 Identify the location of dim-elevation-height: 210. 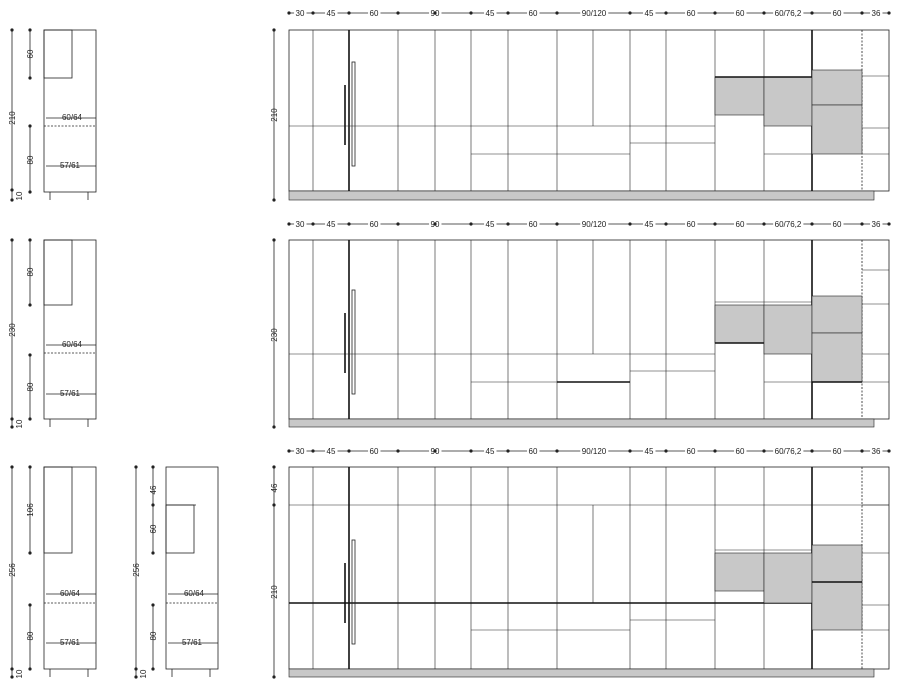
(274, 115).